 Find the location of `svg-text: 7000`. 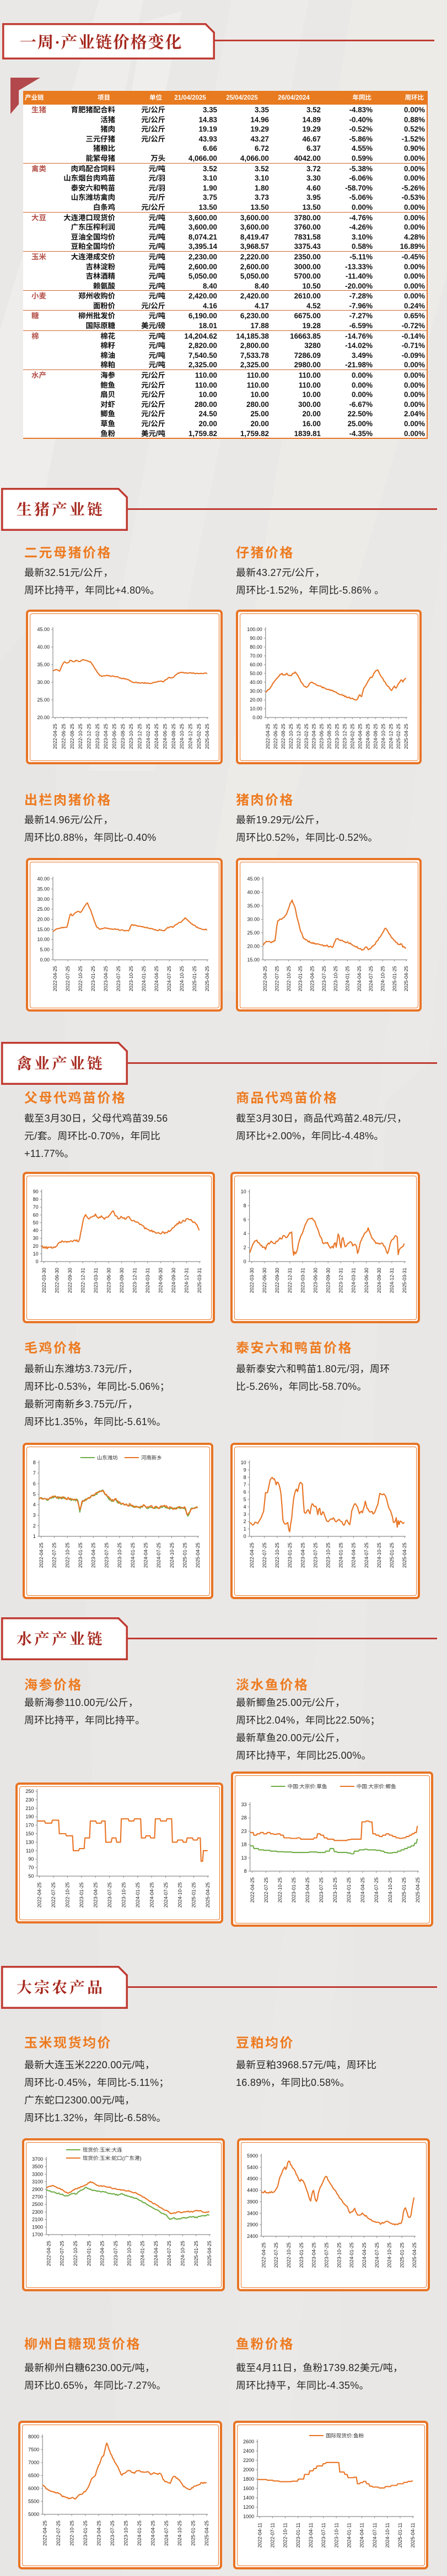

svg-text: 7000 is located at coordinates (33, 2462).